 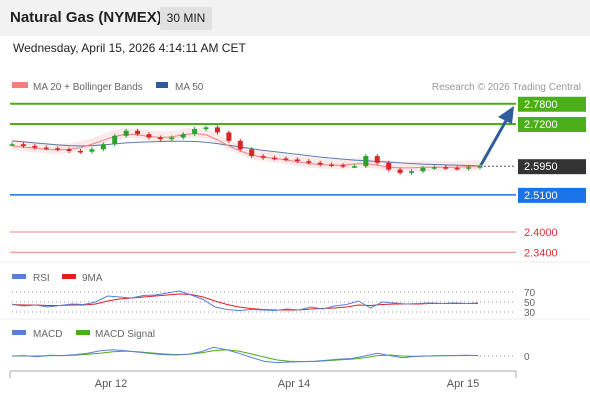 What do you see at coordinates (189, 87) in the screenshot?
I see `ma50-legend-label: MA 50` at bounding box center [189, 87].